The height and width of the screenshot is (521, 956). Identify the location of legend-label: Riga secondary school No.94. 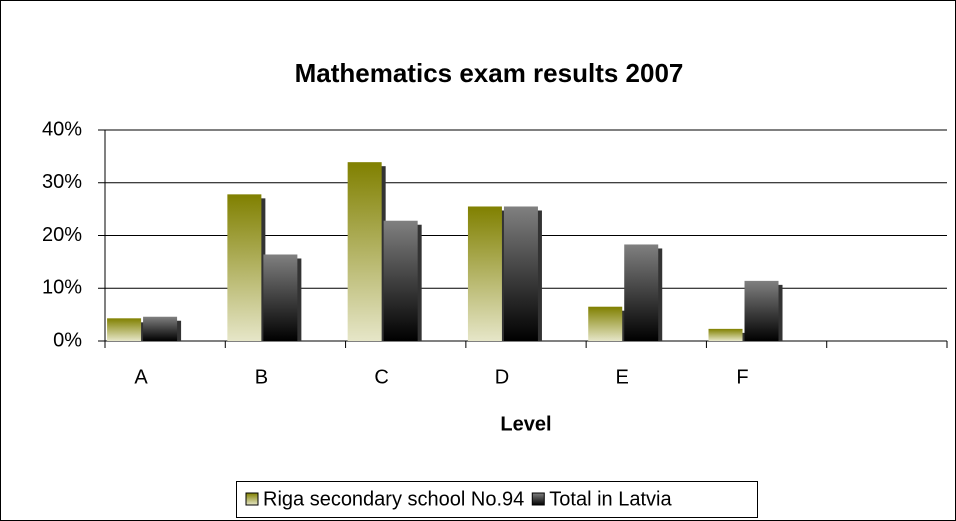
(393, 499).